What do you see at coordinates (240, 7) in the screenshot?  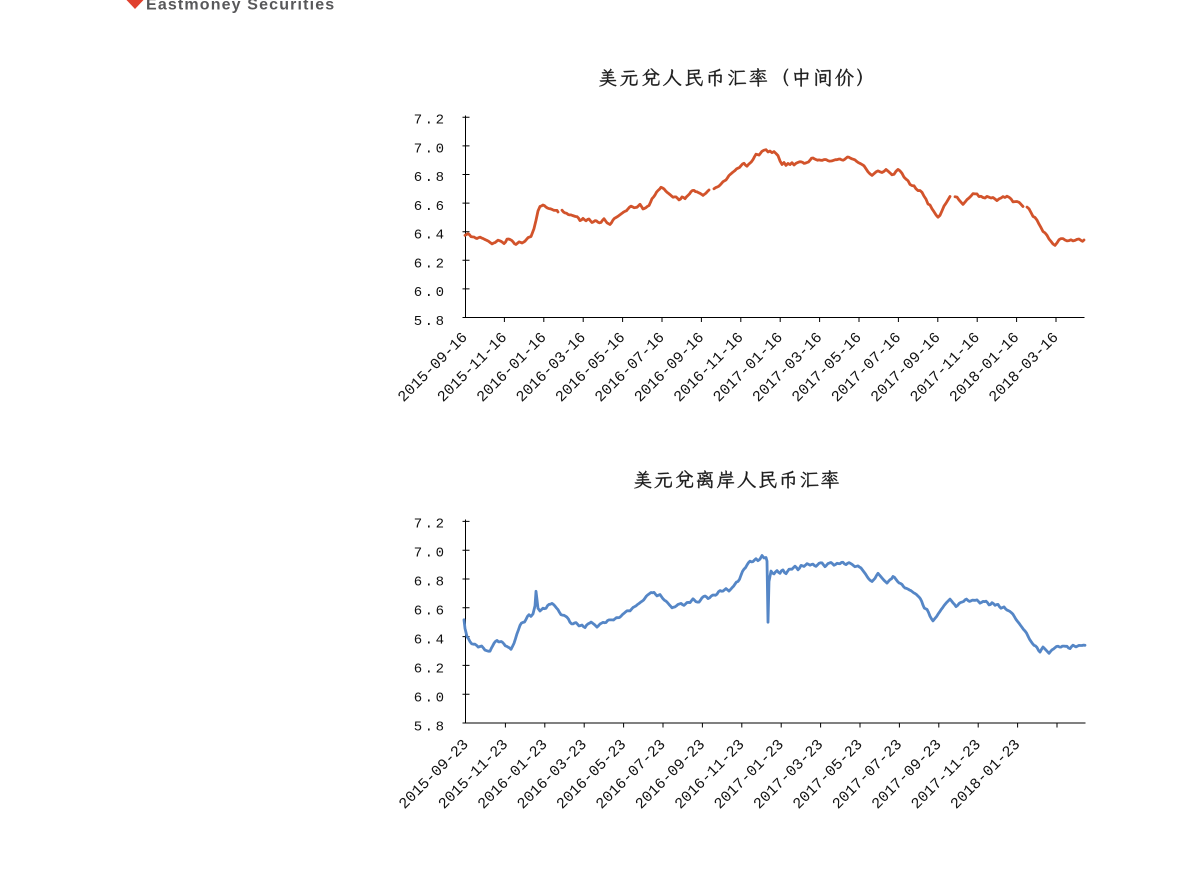 I see `svg-text: Eastmoney Securities` at bounding box center [240, 7].